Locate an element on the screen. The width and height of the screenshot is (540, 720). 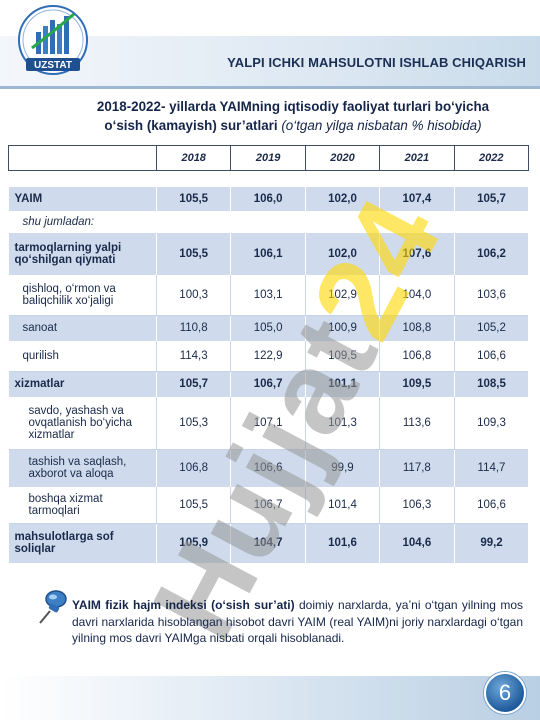
cell-value: 105,9 is located at coordinates (193, 543).